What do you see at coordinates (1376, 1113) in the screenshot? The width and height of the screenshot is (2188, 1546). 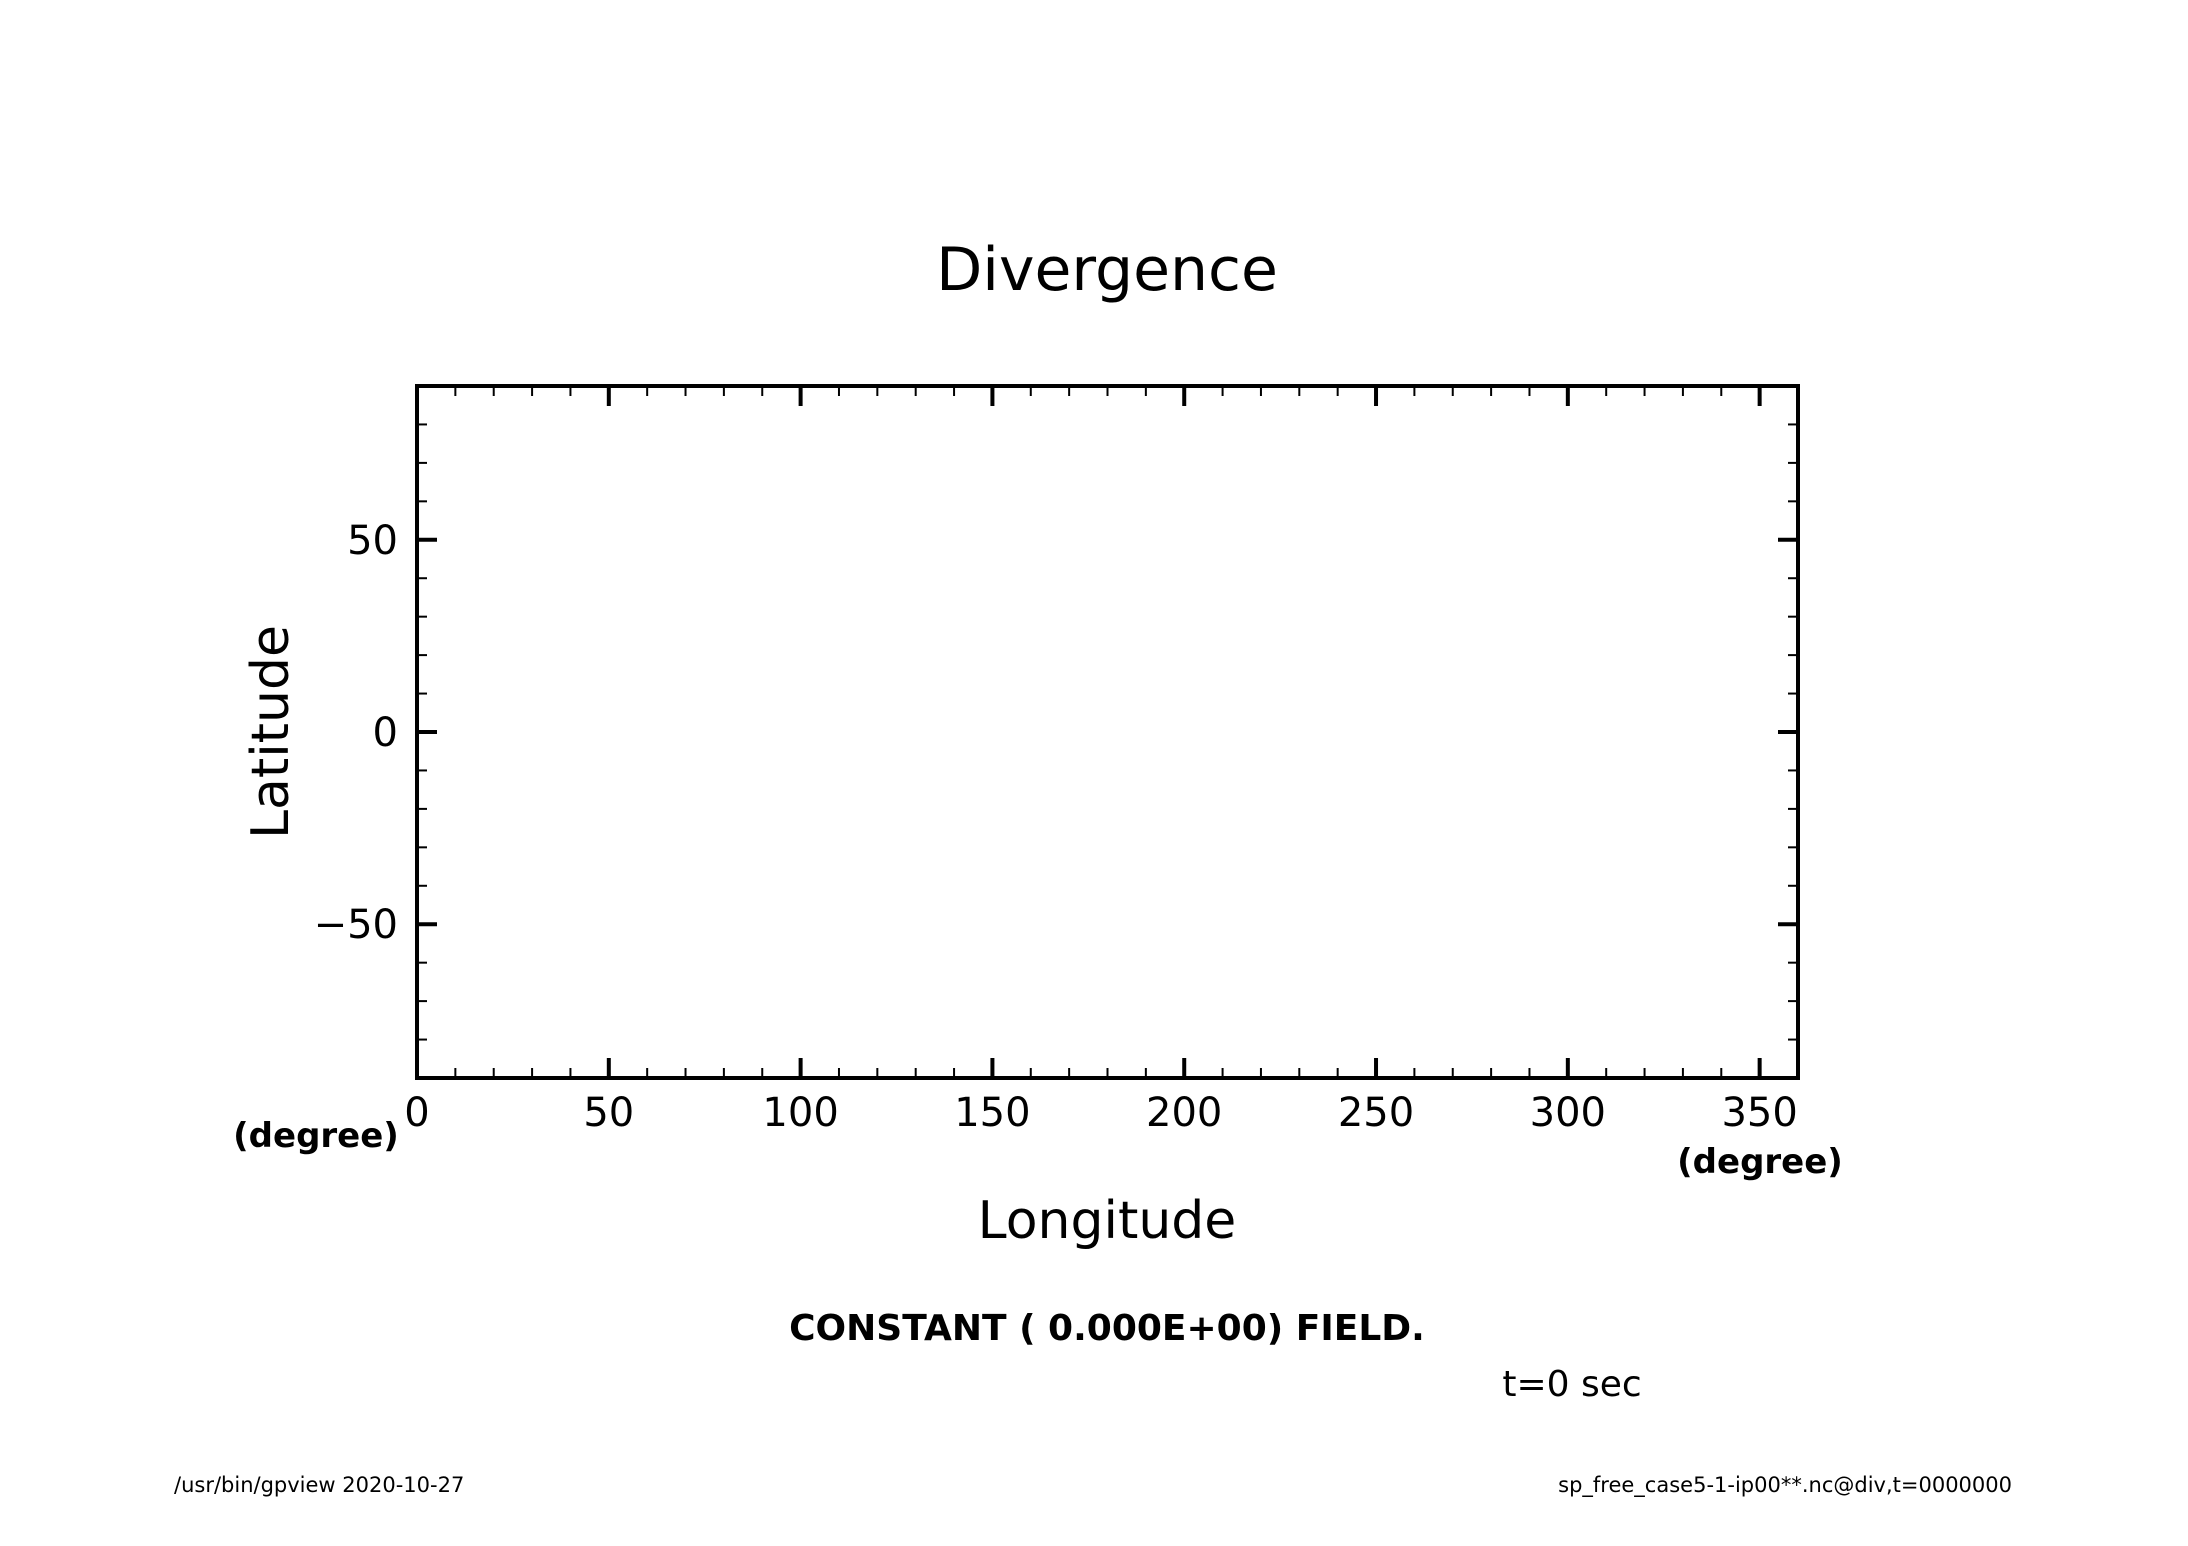 I see `x-tick-label: 250` at bounding box center [1376, 1113].